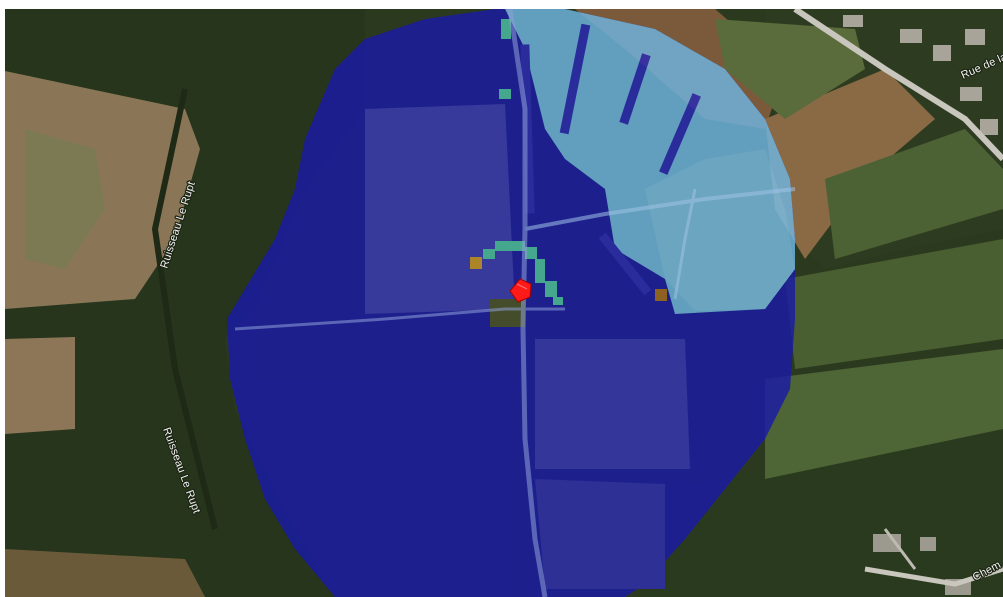 This screenshot has height=597, width=1003. Describe the element at coordinates (520, 290) in the screenshot. I see `transmitter-marker` at that location.